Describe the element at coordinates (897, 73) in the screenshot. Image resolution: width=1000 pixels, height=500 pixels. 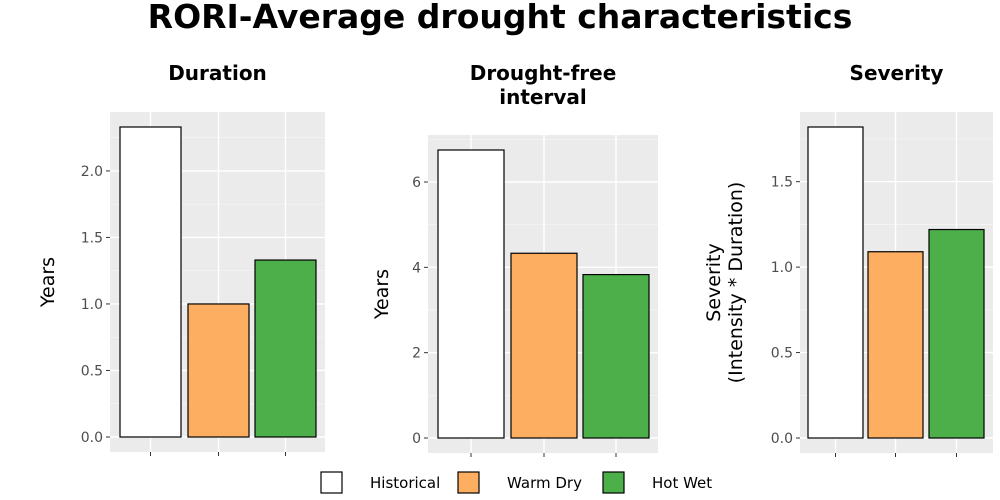
I see `panel-title: Severity` at that location.